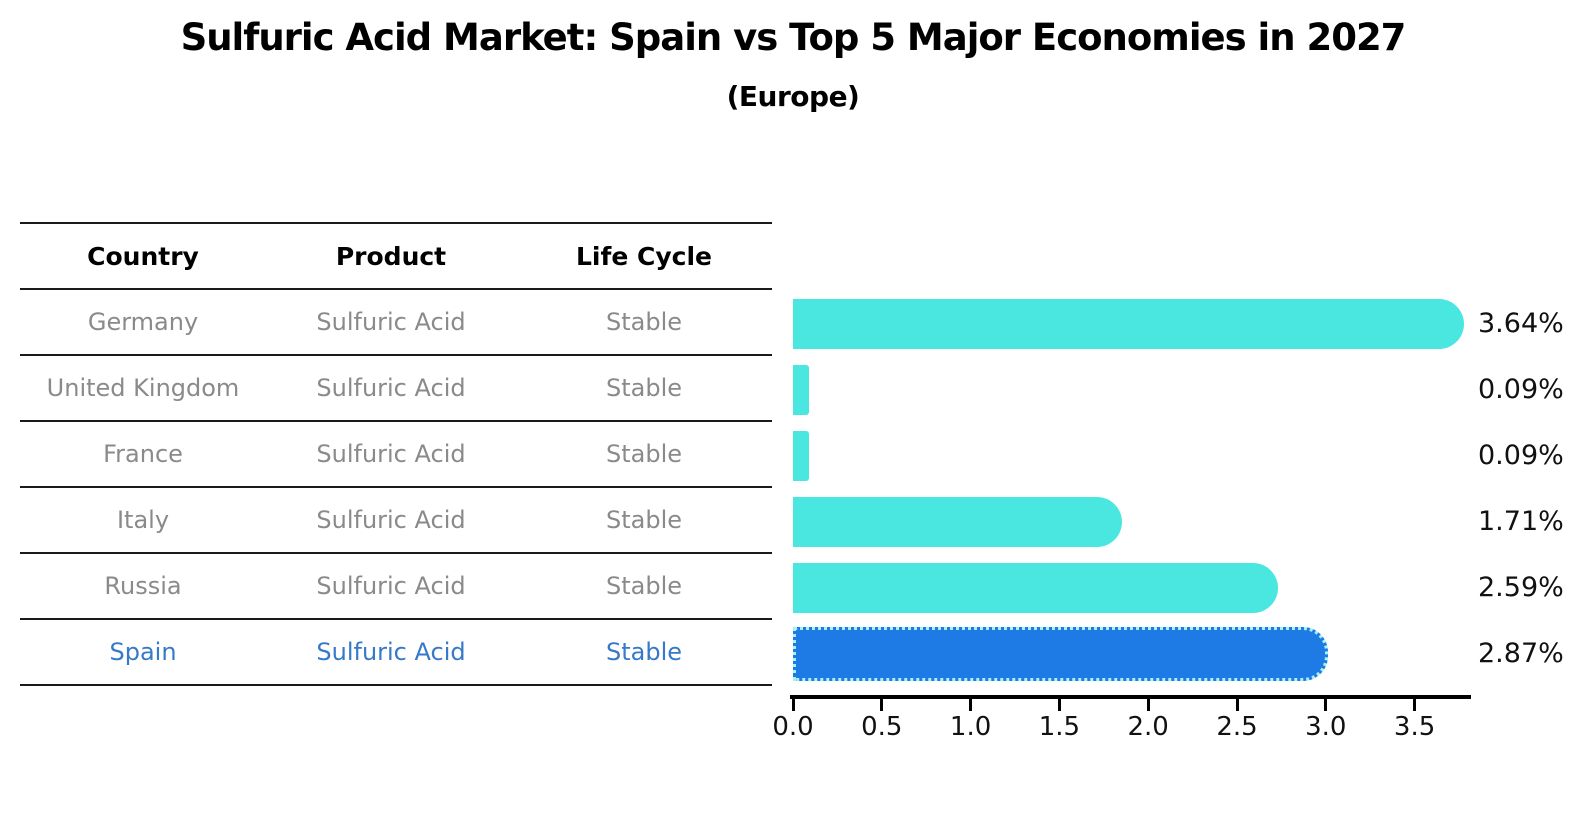 This screenshot has width=1586, height=823. I want to click on table-cell-country: Russia, so click(143, 586).